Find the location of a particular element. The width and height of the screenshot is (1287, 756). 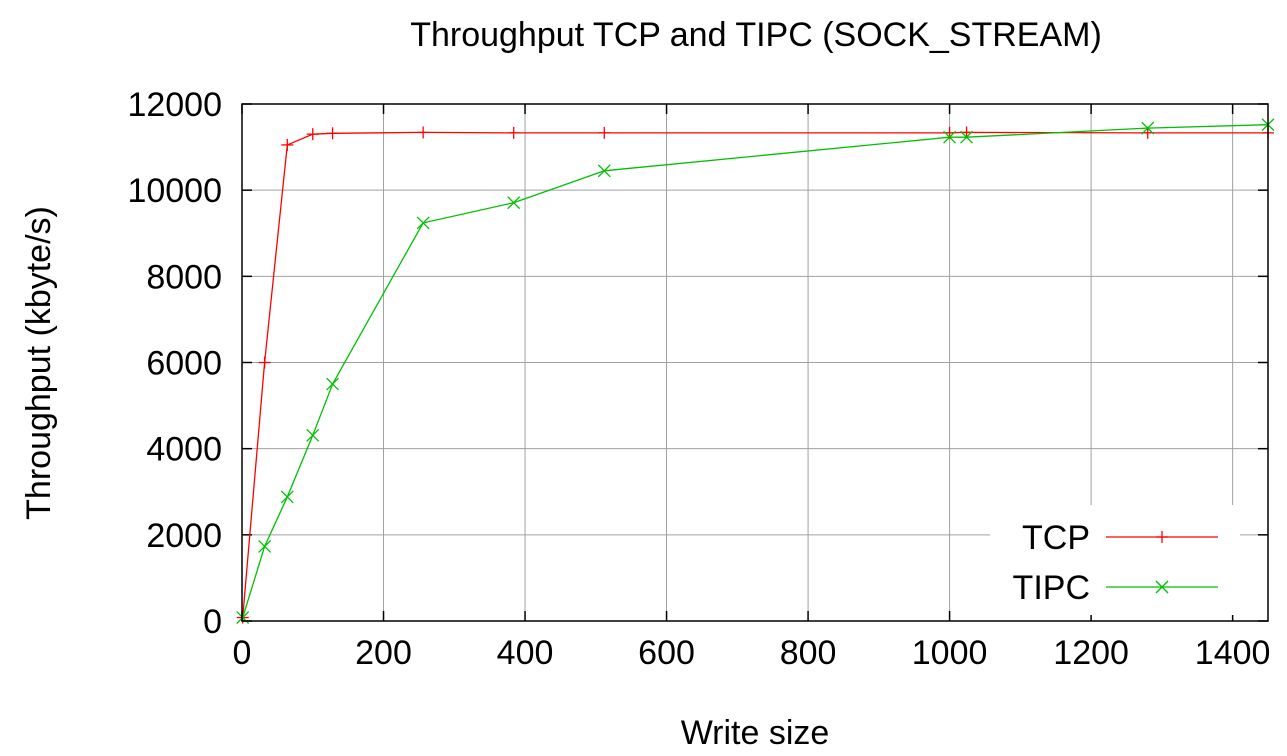

x-tick-label: 400 is located at coordinates (525, 653).